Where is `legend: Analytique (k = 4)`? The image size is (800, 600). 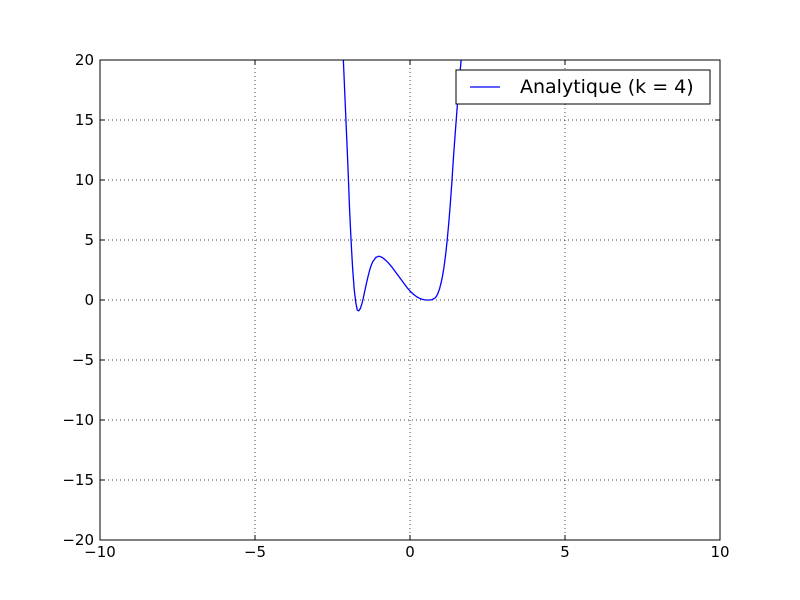
legend: Analytique (k = 4) is located at coordinates (583, 87).